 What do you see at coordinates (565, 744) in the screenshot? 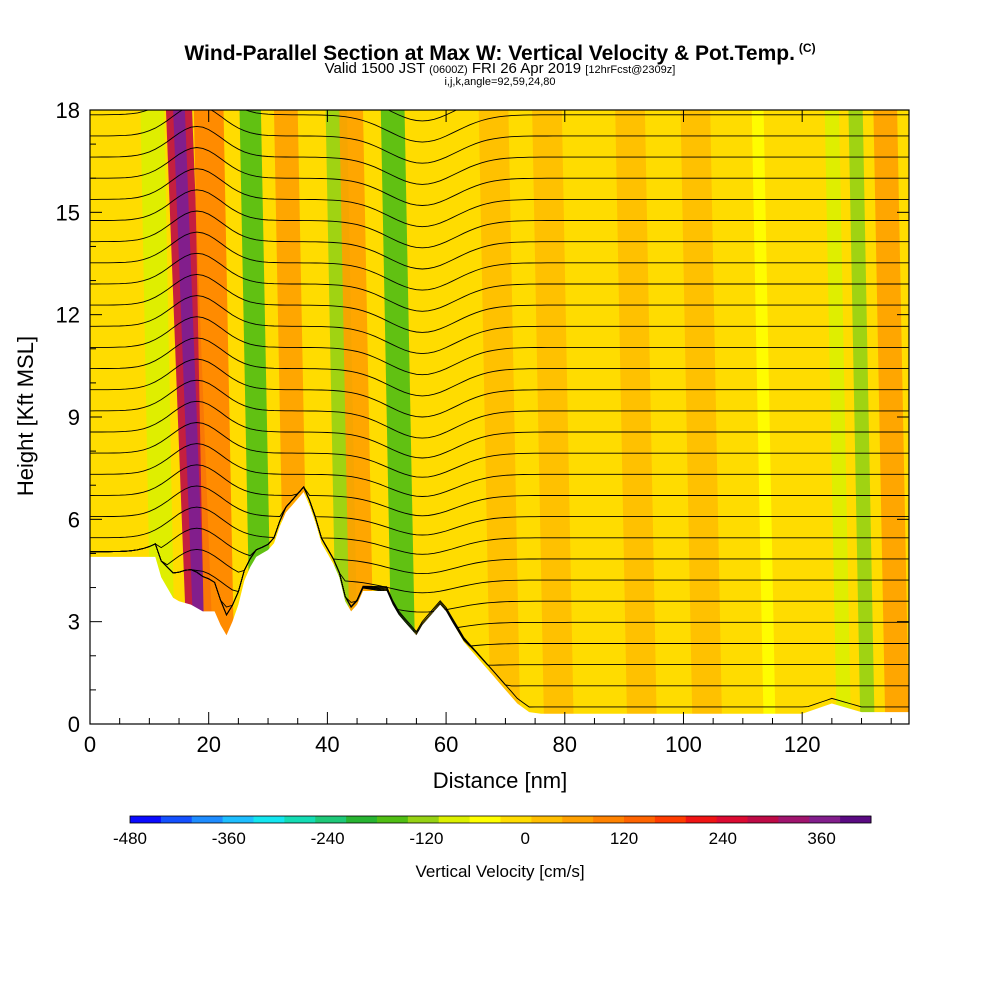
I see `x-tick-label: 80` at bounding box center [565, 744].